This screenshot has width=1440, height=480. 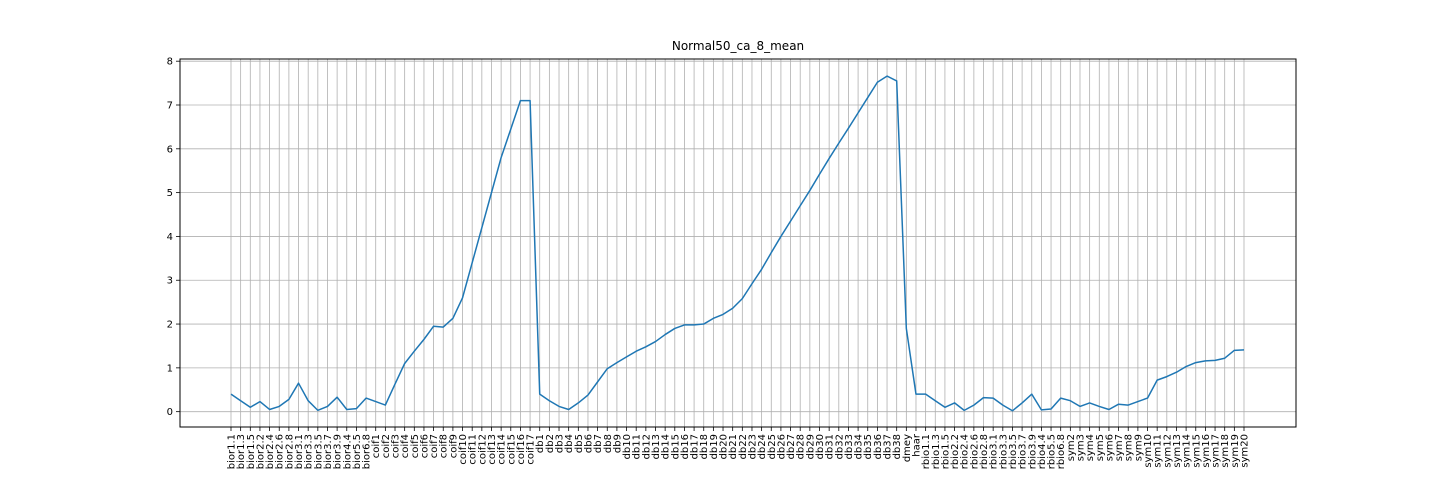 I want to click on x-tick-label: bior1.5, so click(x=251, y=451).